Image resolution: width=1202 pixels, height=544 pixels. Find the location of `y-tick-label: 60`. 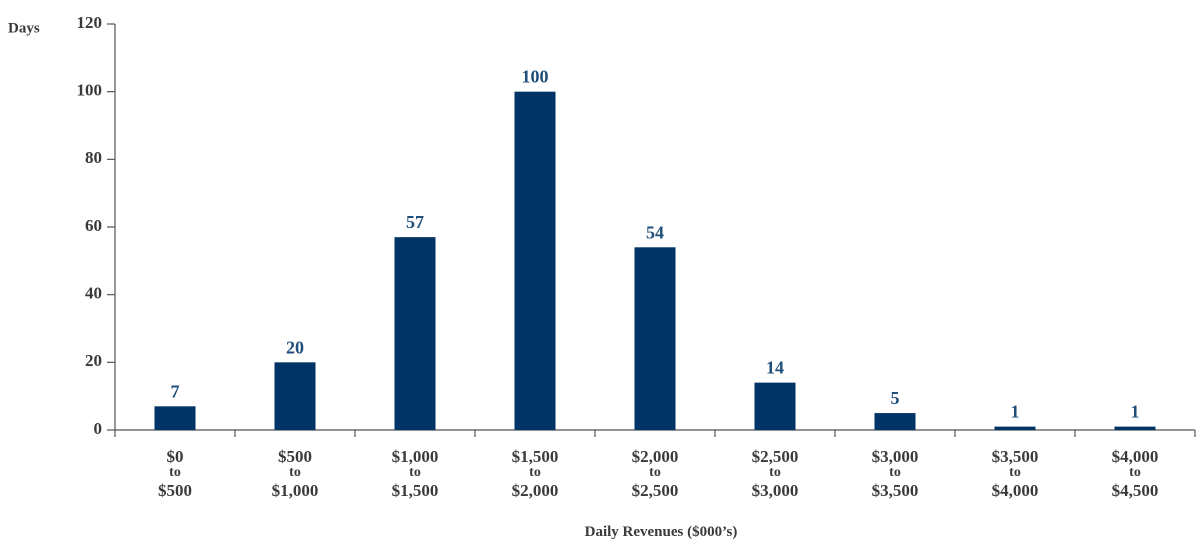

y-tick-label: 60 is located at coordinates (93, 225).